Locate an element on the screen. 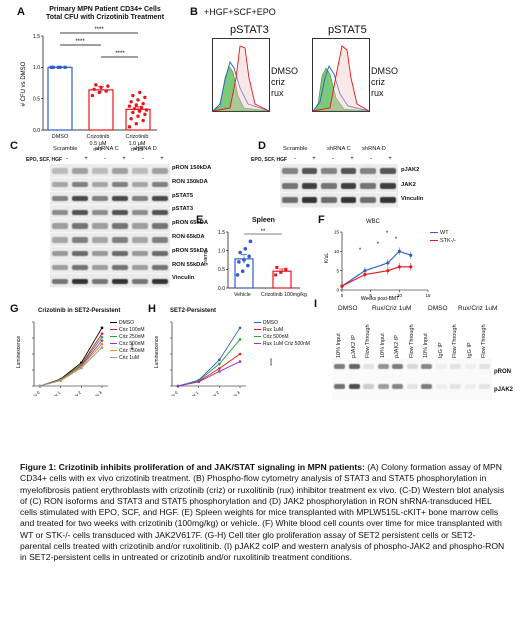 The image size is (520, 636). panel-g-line-chart: Luminescence Day 0 Day 1 Day 2 Day 3 **** is located at coordinates (74, 358).